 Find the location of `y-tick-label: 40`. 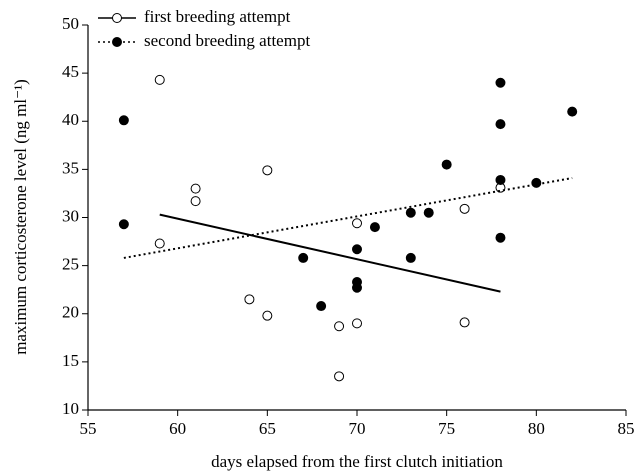

y-tick-label: 40 is located at coordinates (70, 119).